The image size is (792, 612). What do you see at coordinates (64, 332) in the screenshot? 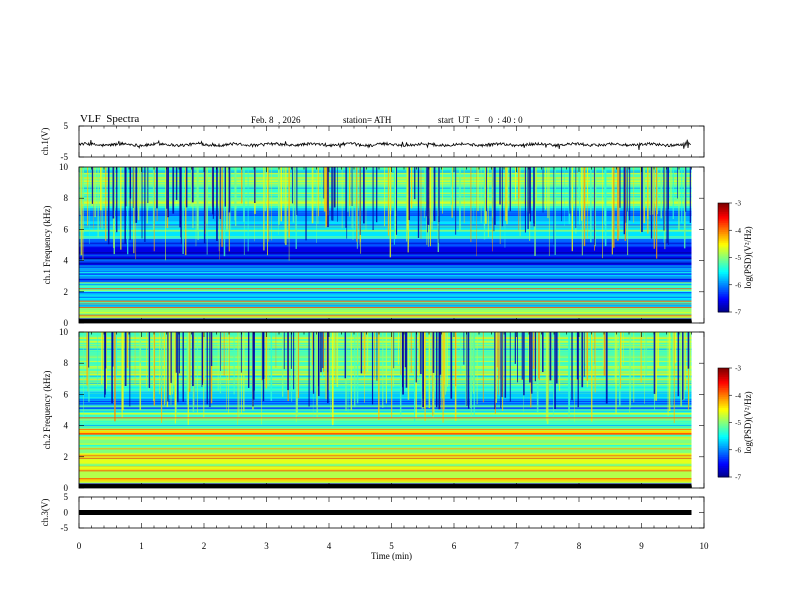
I see `spec2-ytick-label: 10` at bounding box center [64, 332].